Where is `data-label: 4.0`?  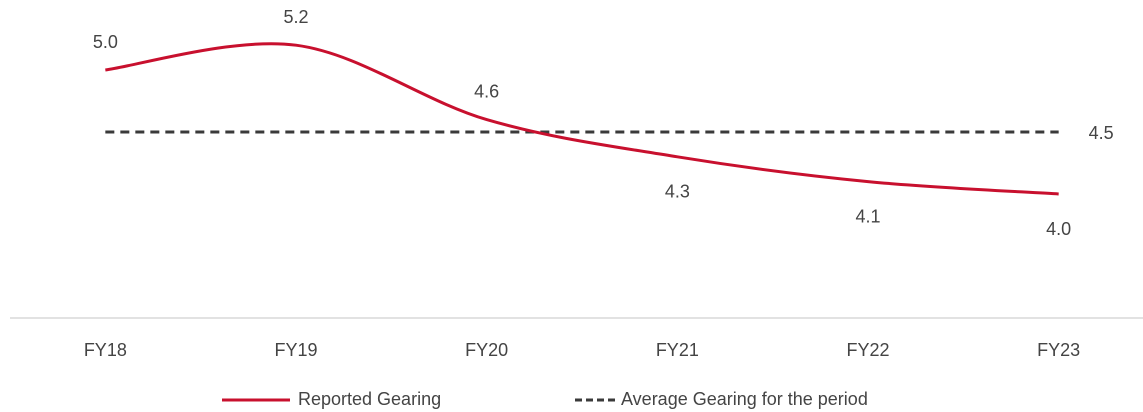
data-label: 4.0 is located at coordinates (1058, 229).